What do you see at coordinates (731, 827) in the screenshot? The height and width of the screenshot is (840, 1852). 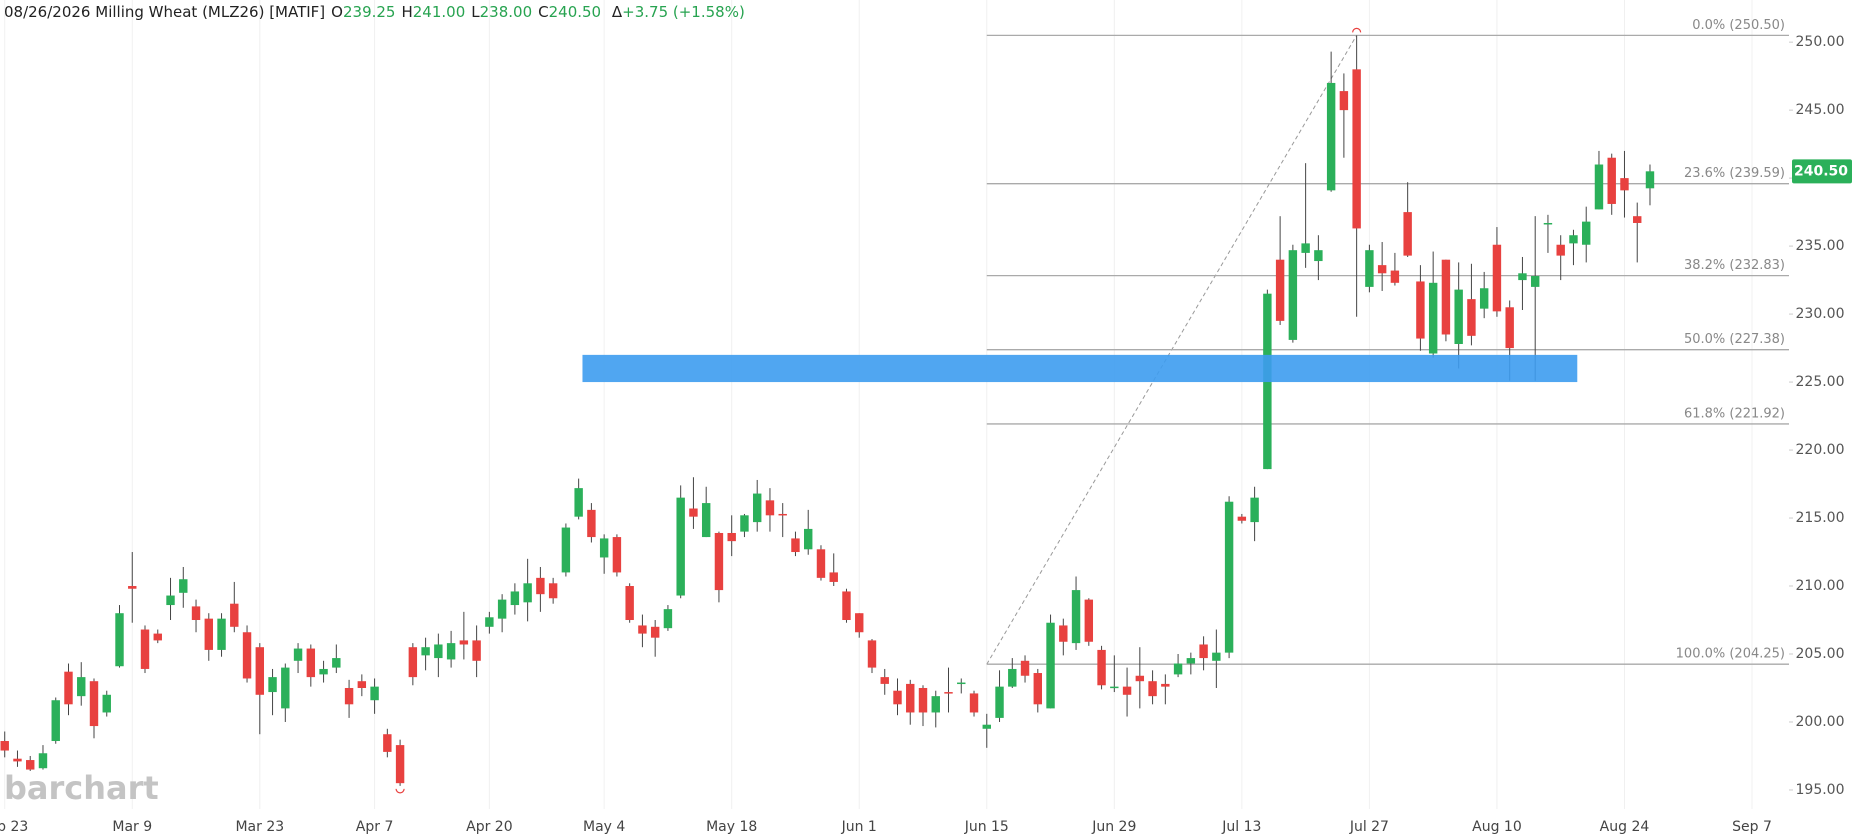 I see `x-tick-label: May 18` at bounding box center [731, 827].